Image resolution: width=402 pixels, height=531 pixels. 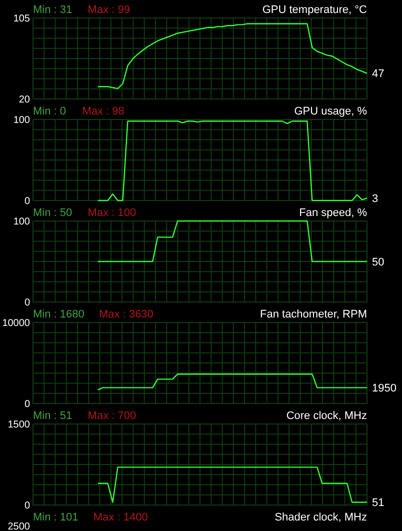 I want to click on chart-title: Fan tachometer, RPM, so click(x=313, y=314).